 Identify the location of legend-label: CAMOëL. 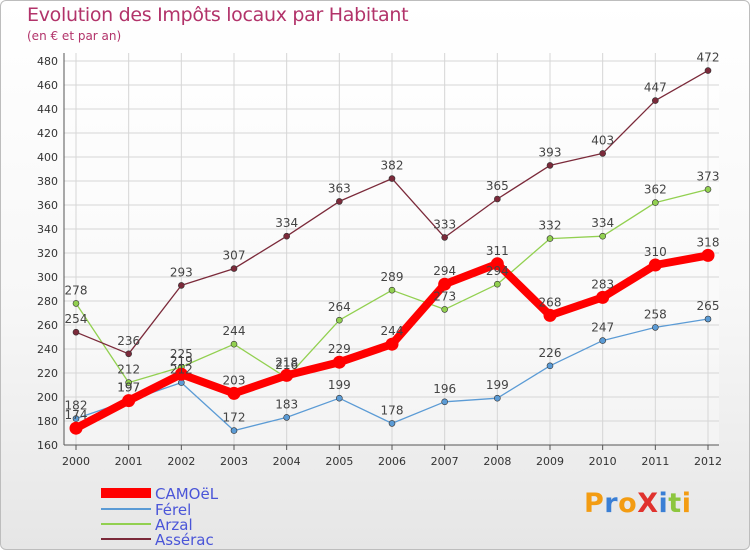
(187, 494).